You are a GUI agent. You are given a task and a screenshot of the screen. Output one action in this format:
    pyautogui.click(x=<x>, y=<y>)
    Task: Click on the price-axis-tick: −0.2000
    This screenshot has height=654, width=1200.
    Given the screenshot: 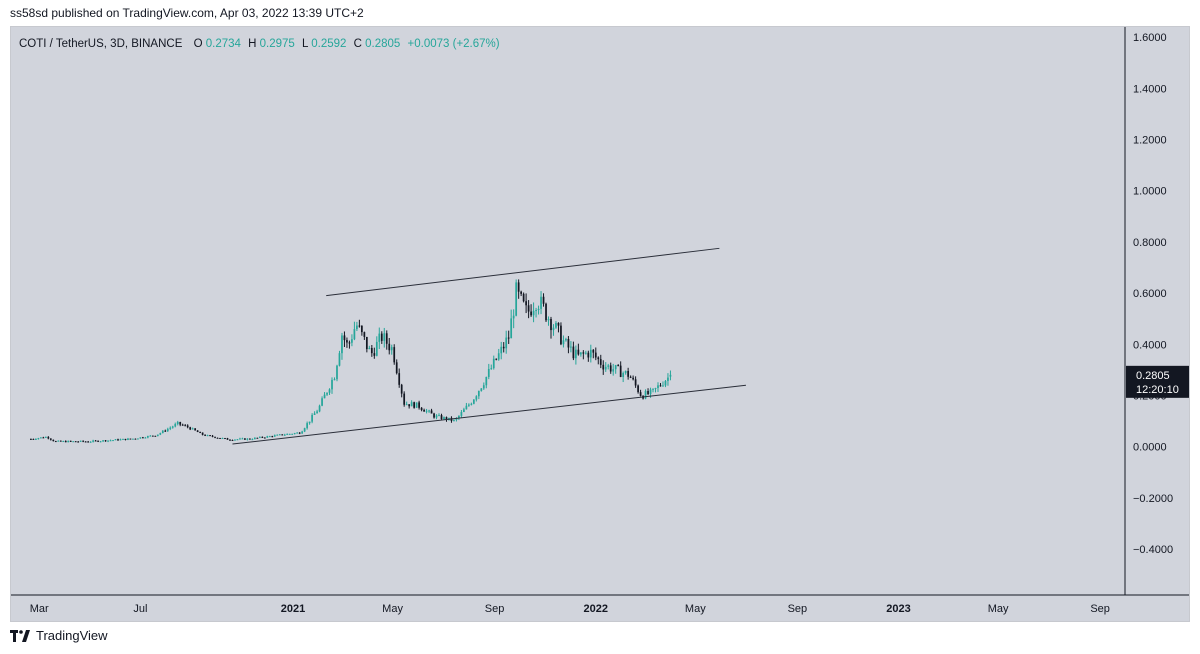 What is the action you would take?
    pyautogui.click(x=1153, y=499)
    